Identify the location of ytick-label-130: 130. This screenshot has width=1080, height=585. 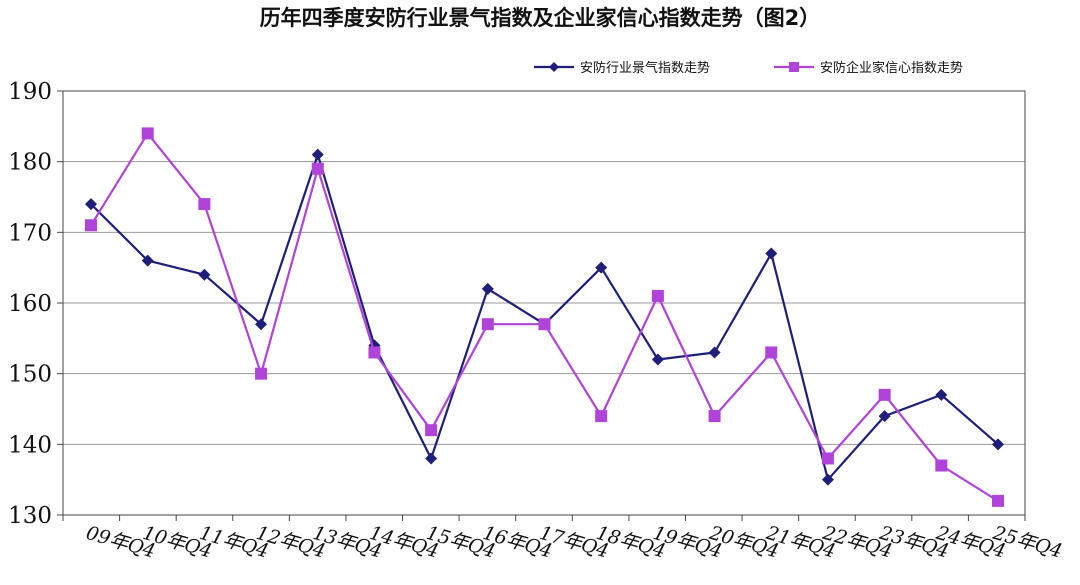
(30, 516).